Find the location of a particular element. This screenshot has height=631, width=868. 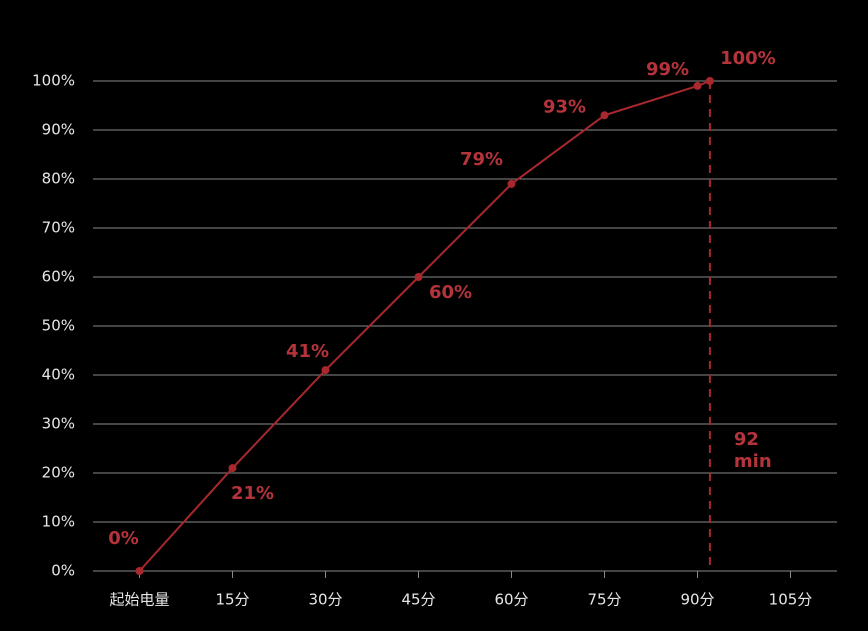

y-tick-label: 90% is located at coordinates (58, 130).